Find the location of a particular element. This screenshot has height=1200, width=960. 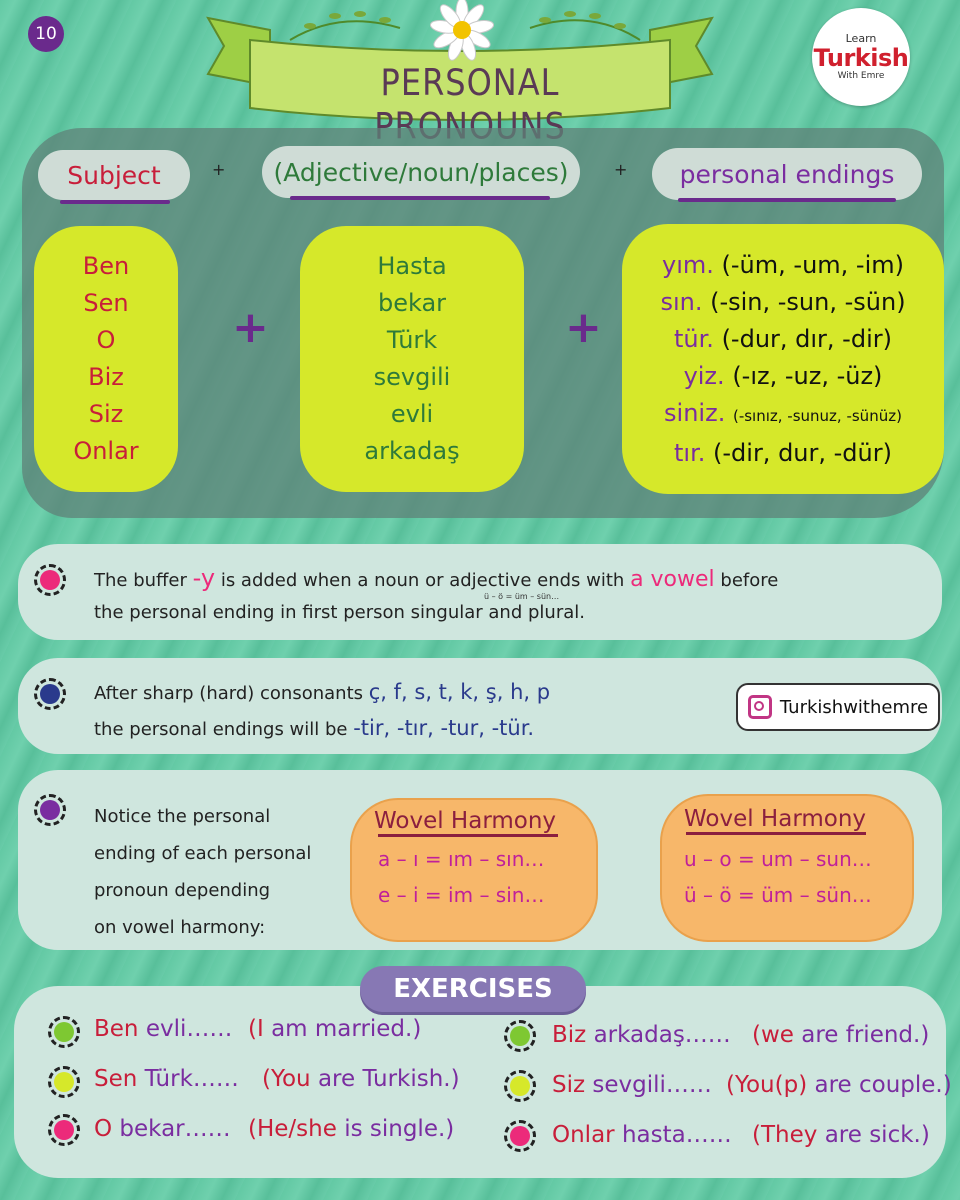

pronoun-1: Ben is located at coordinates (106, 266).